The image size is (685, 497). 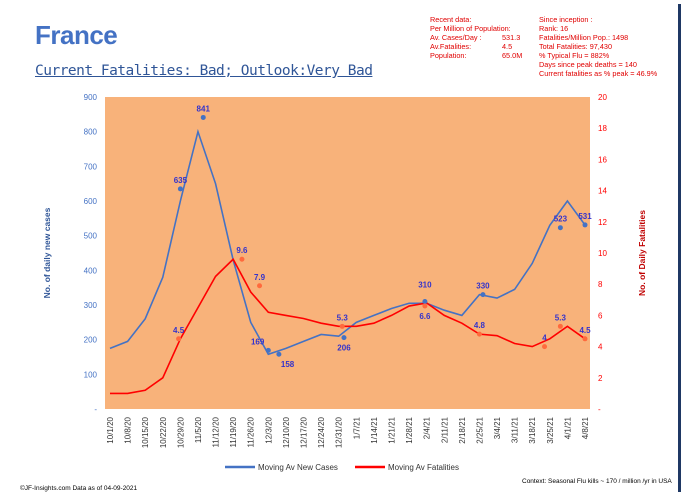 I want to click on x-tick-label: 3/25/21, so click(x=550, y=429).